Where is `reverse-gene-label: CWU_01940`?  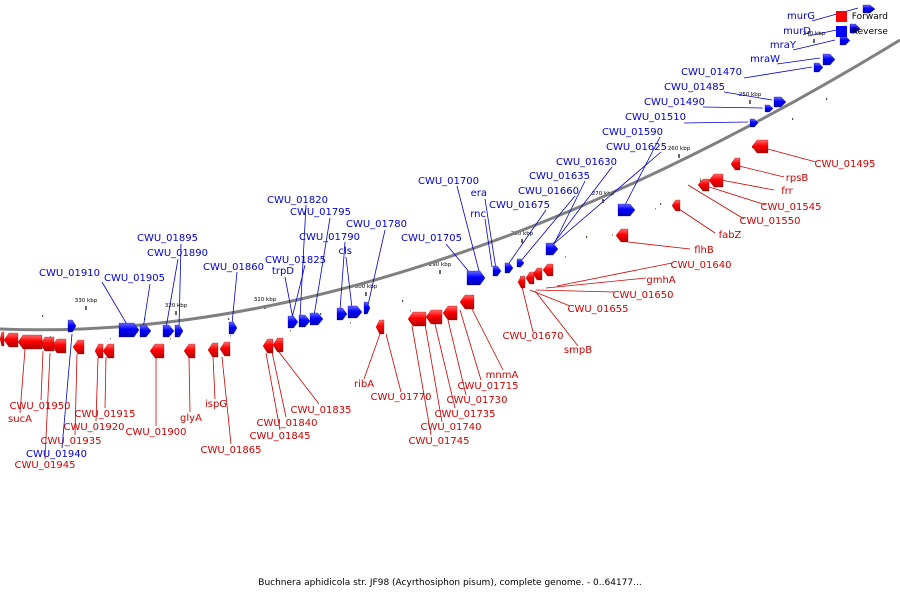 reverse-gene-label: CWU_01940 is located at coordinates (56, 454).